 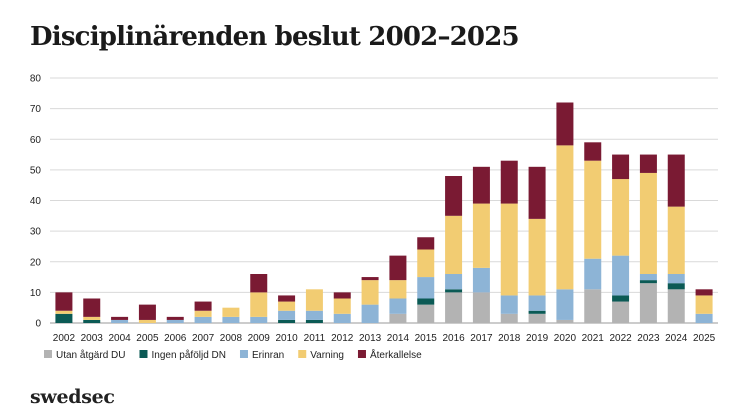 I want to click on x-tick-label: 2020, so click(x=565, y=338).